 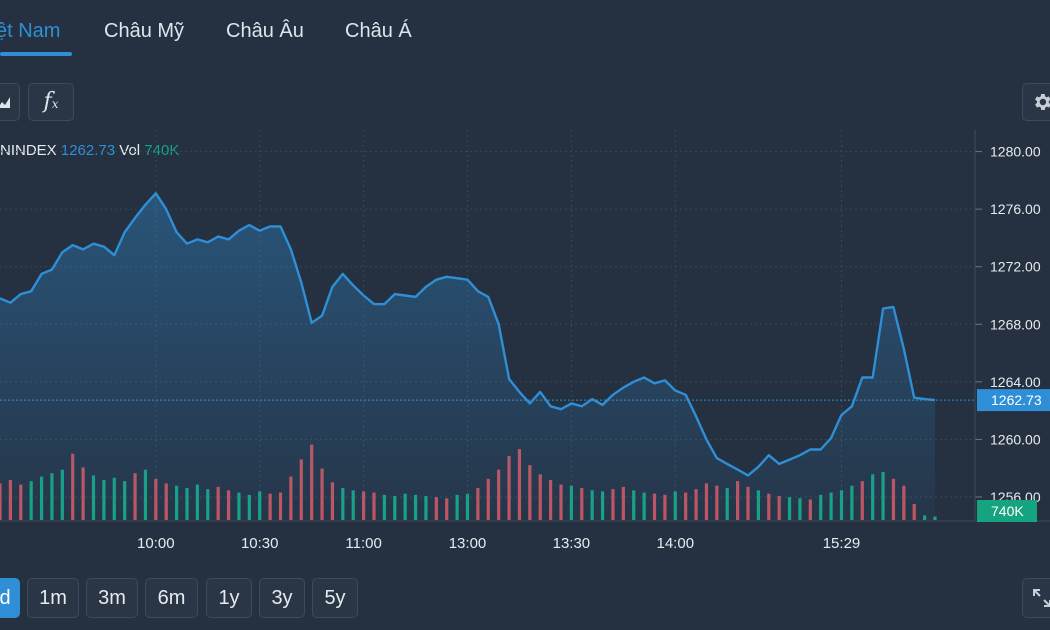 What do you see at coordinates (144, 31) in the screenshot?
I see `tab-chau-my: Châu Mỹ` at bounding box center [144, 31].